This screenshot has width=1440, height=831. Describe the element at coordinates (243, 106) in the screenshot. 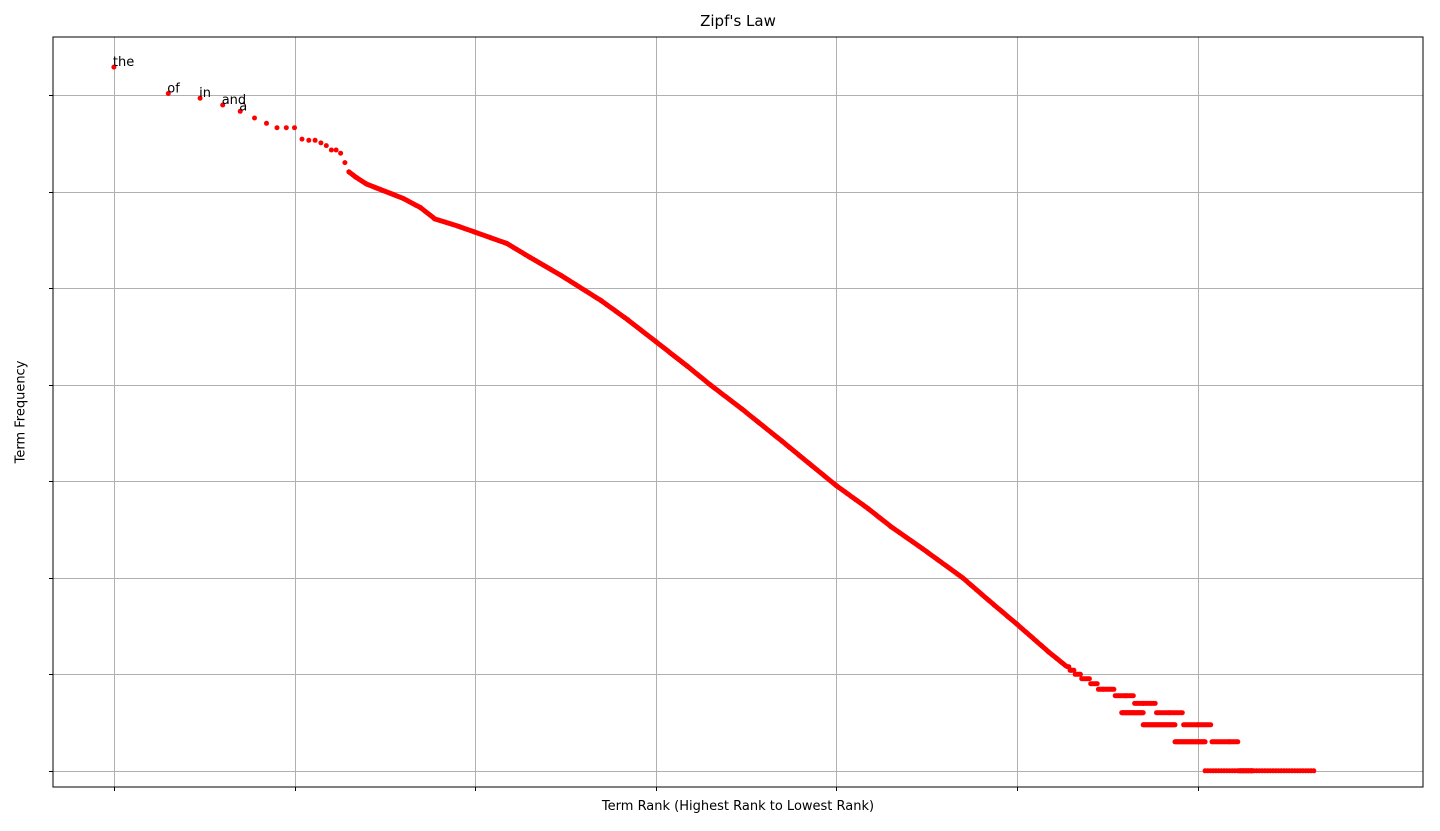

I see `point-label-a: a` at that location.